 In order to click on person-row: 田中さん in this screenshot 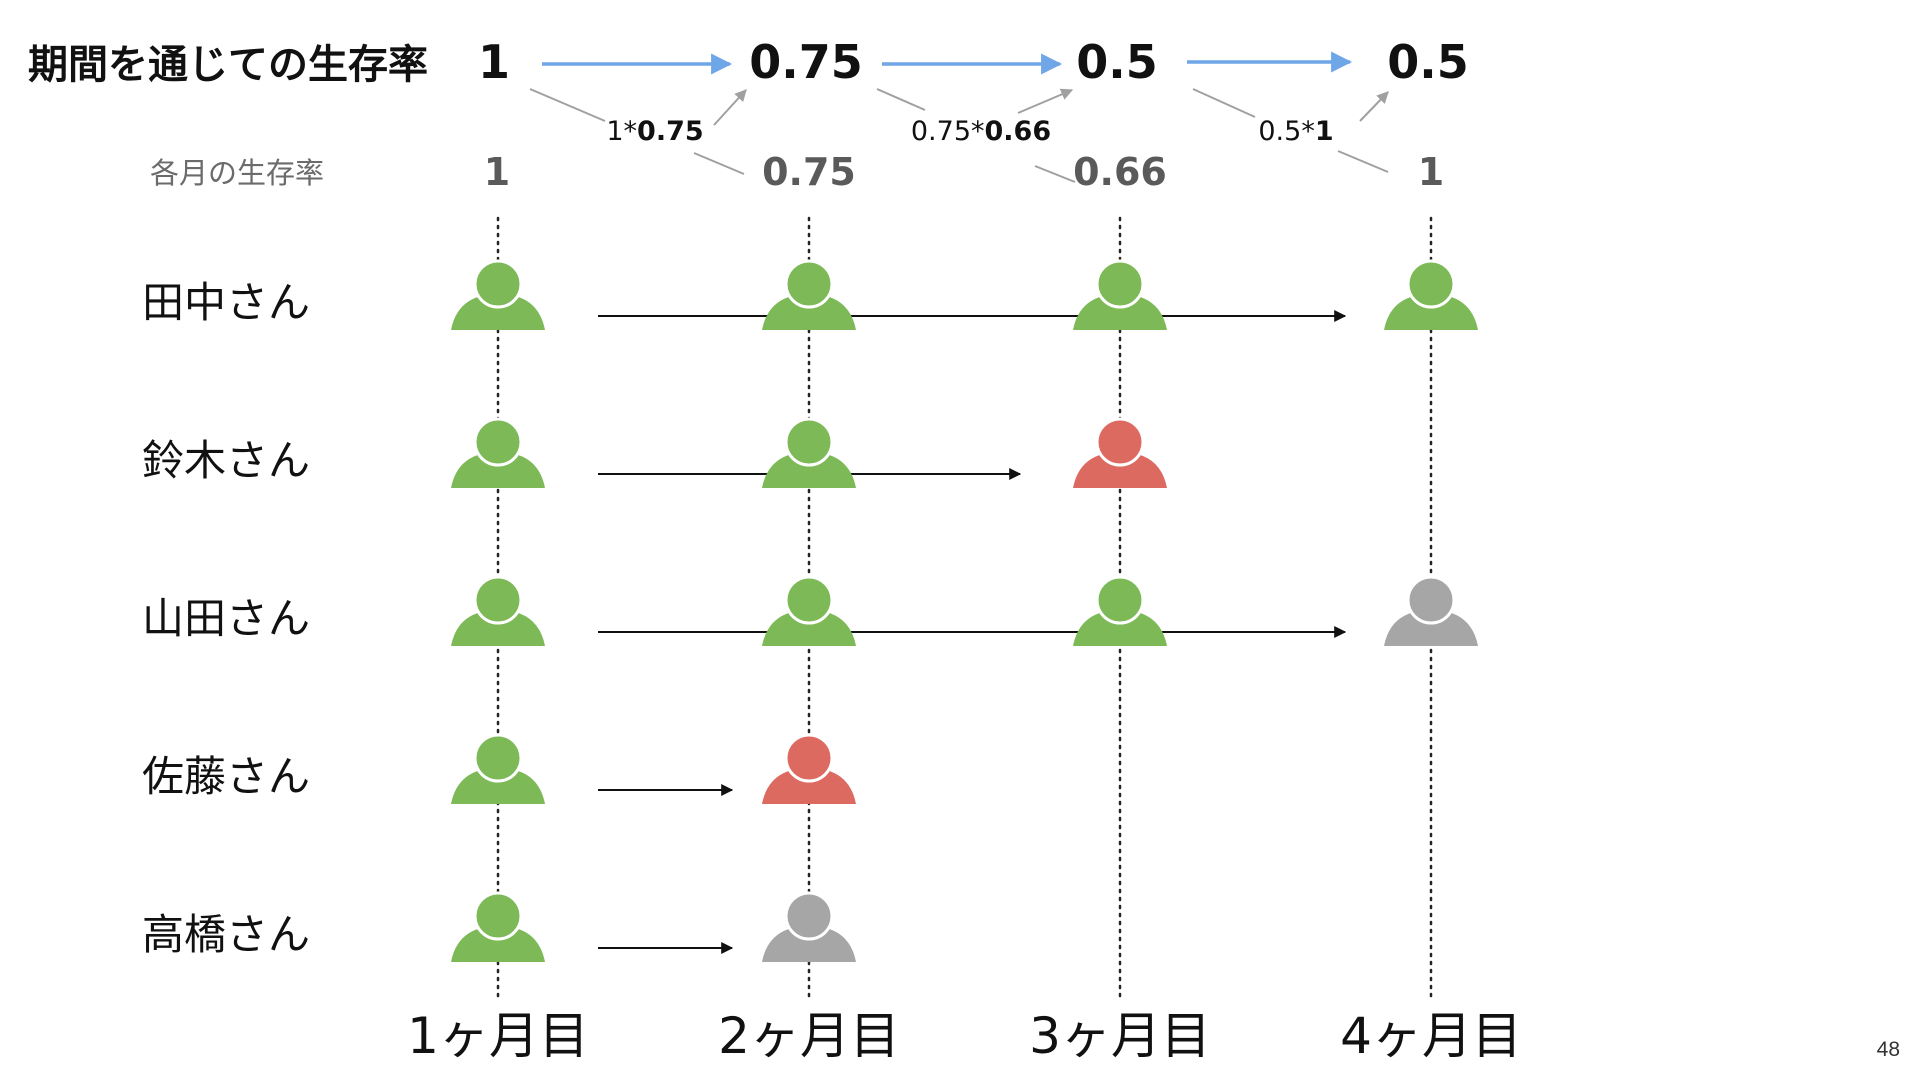, I will do `click(810, 294)`.